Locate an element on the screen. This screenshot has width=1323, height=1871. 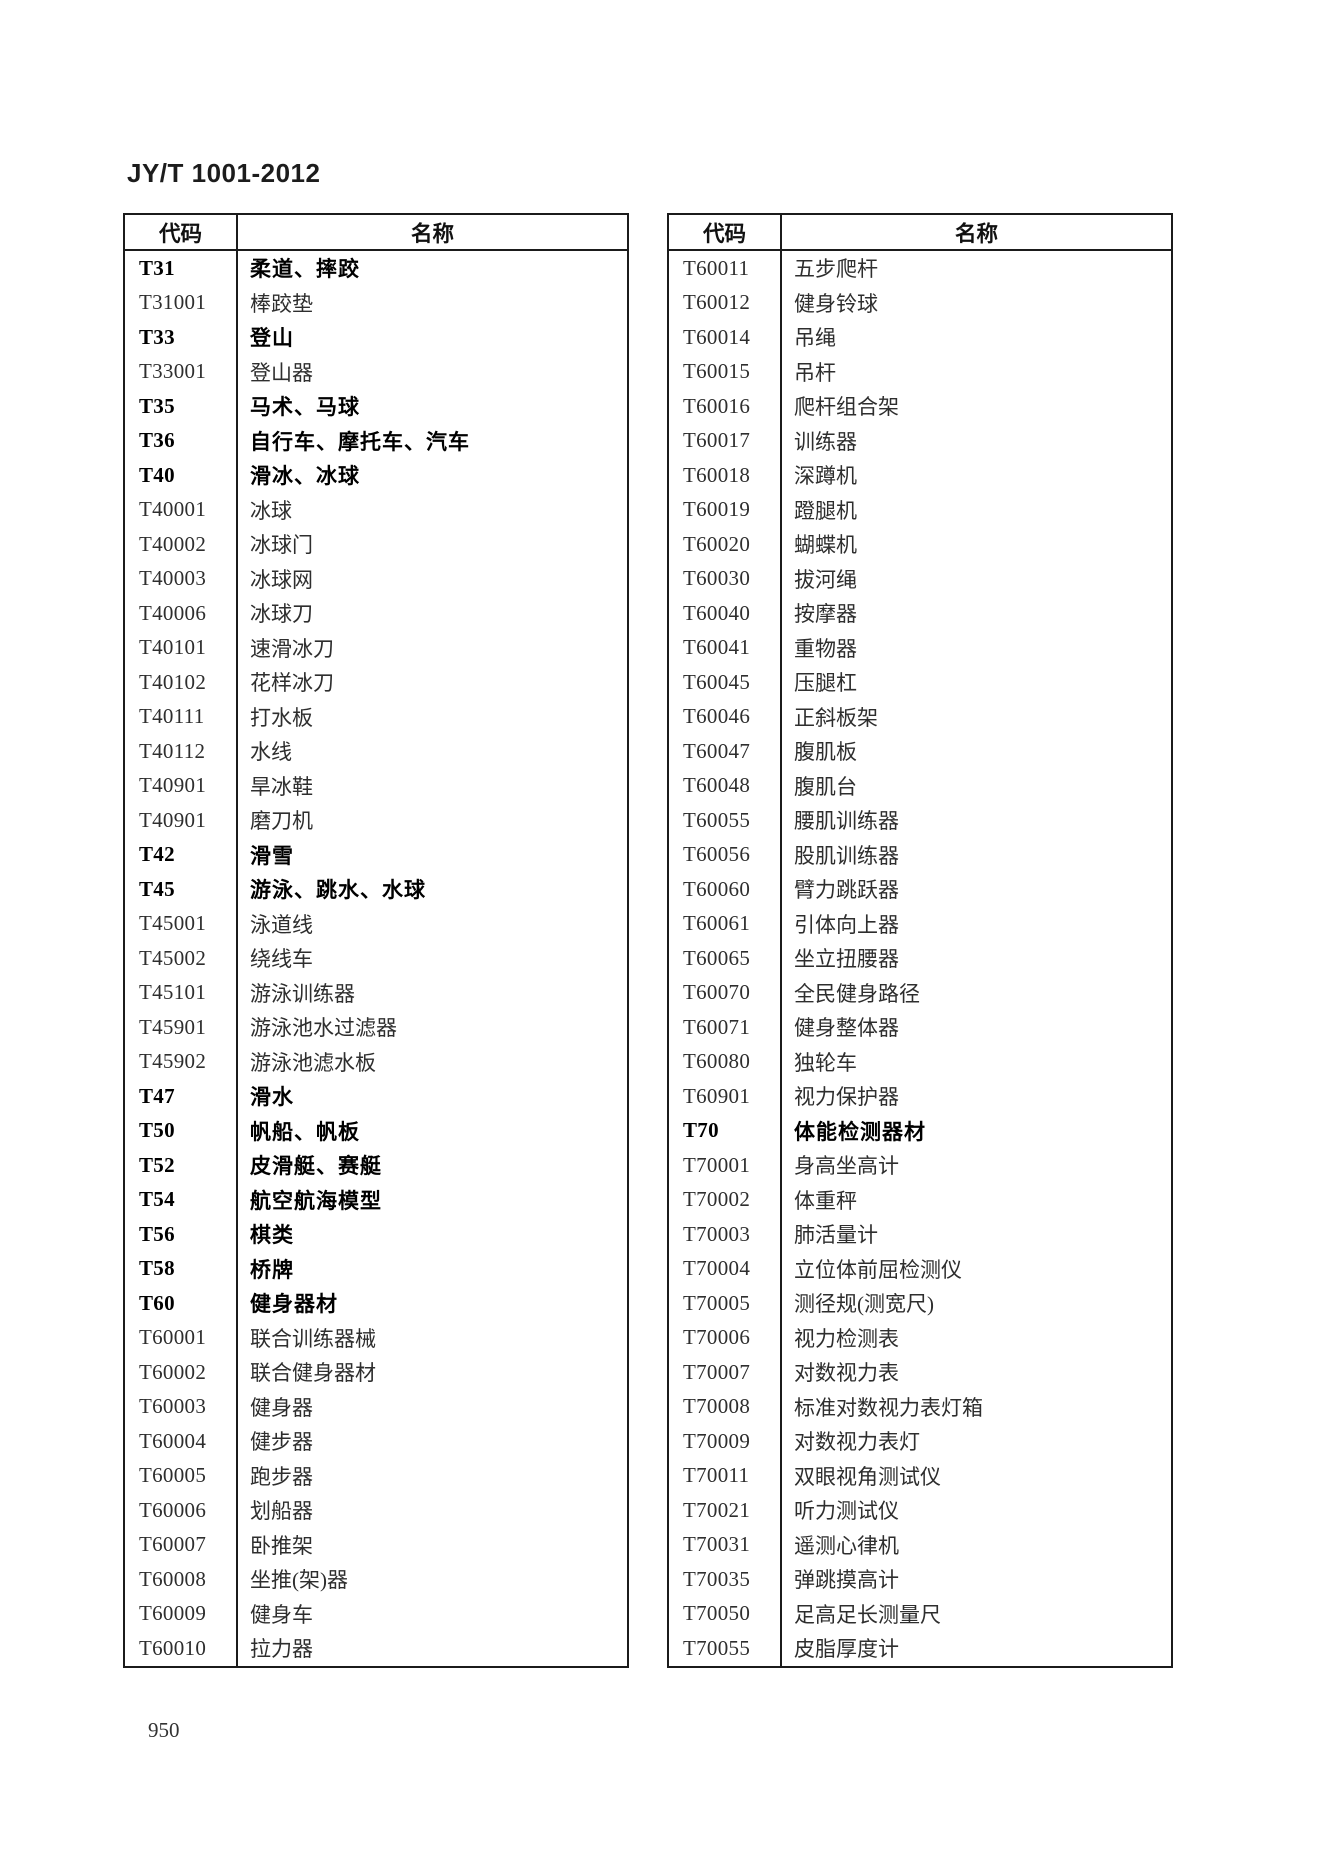
code-cell: T60020 is located at coordinates (725, 544).